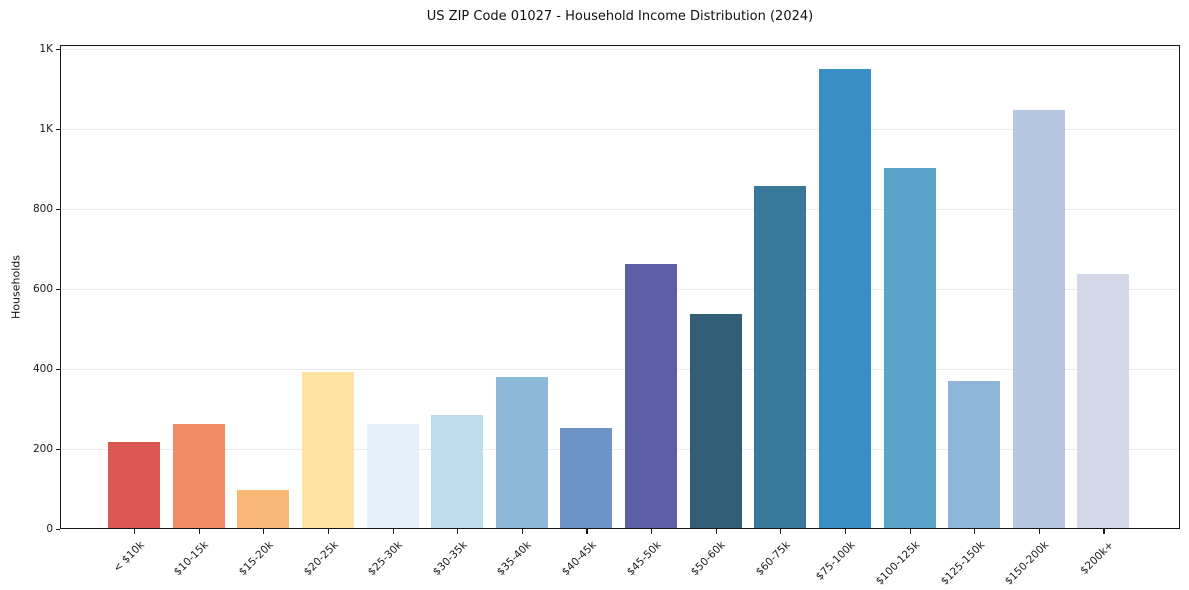 This screenshot has height=590, width=1189. I want to click on x-tick-label-text: $40-45k, so click(579, 559).